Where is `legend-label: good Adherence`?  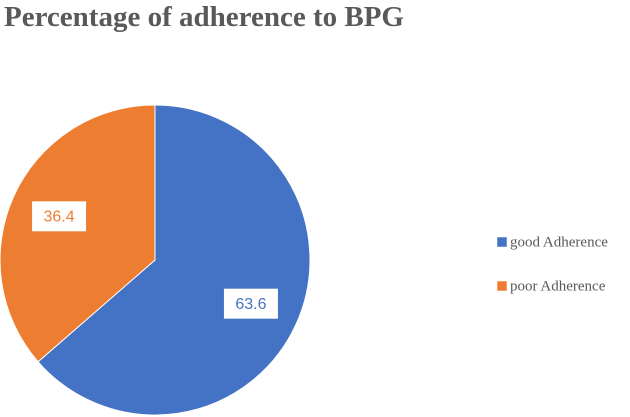
legend-label: good Adherence is located at coordinates (559, 242).